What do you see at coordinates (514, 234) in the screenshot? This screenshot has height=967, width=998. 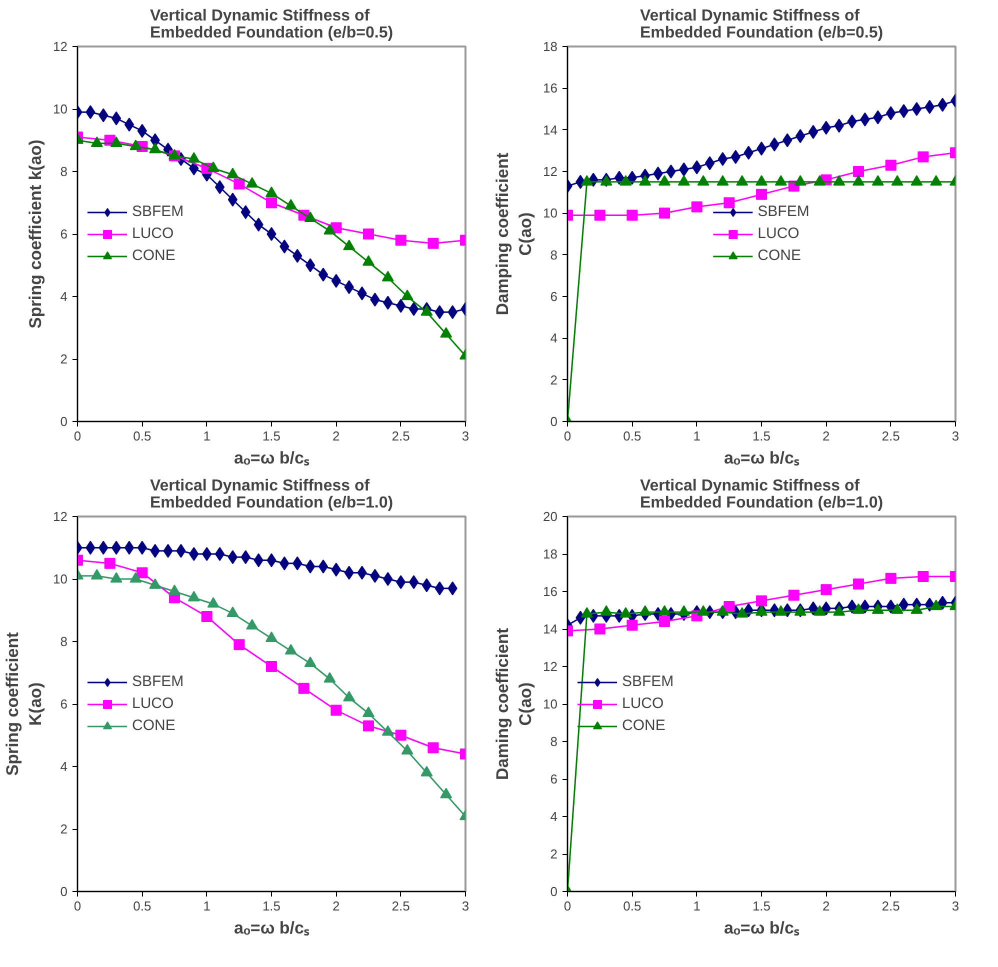 I see `y-axis-title: Damping coefficient C(ao)` at bounding box center [514, 234].